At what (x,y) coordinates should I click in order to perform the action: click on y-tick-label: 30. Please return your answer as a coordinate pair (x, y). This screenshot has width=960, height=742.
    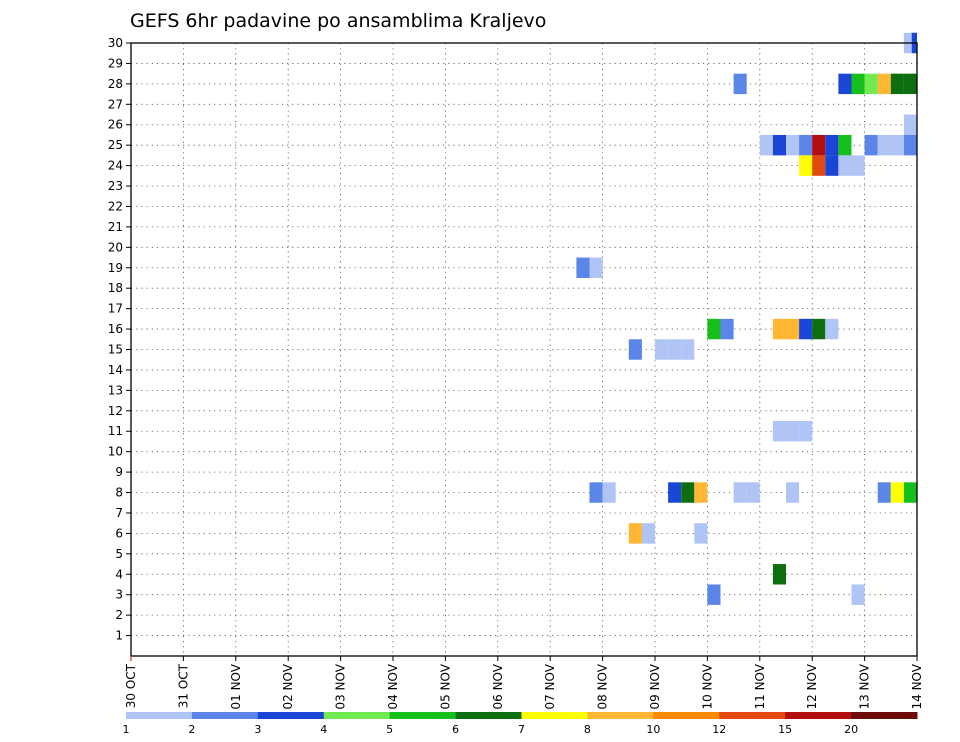
    Looking at the image, I should click on (115, 43).